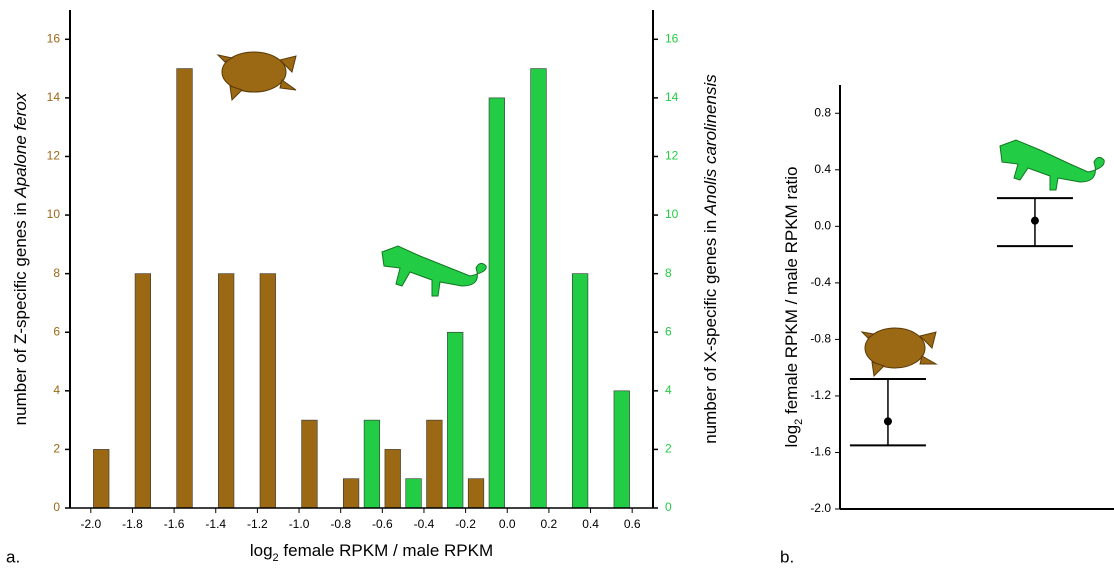 This screenshot has height=580, width=1114. I want to click on x-tick-label: 0.2, so click(549, 524).